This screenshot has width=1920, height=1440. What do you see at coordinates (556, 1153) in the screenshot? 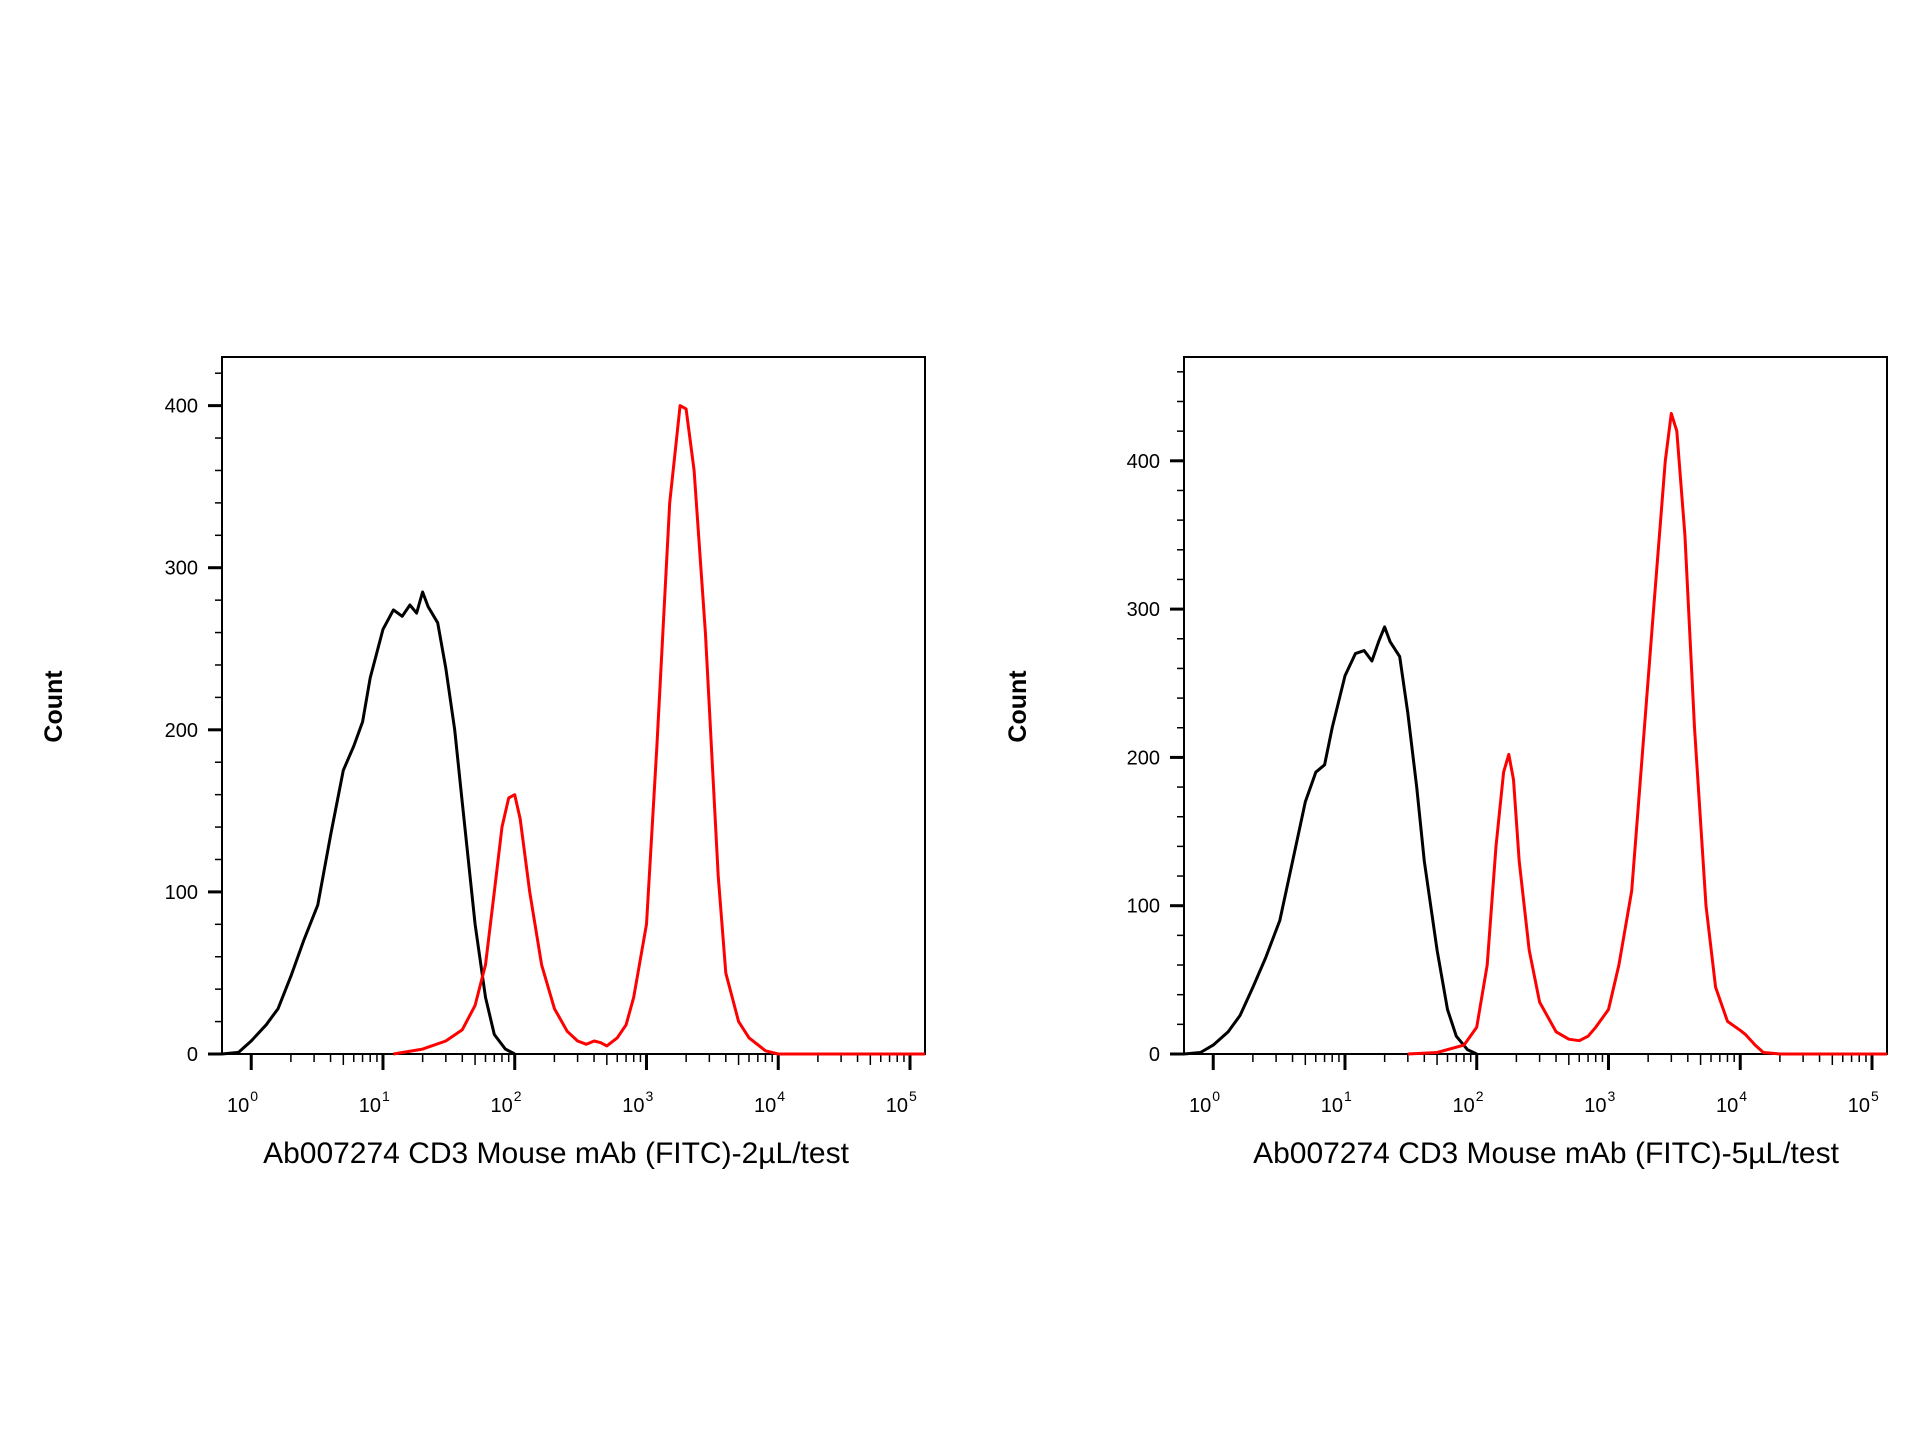
I see `x-axis-label: Ab007274 CD3 Mouse mAb (FITC)-2µL/test` at bounding box center [556, 1153].